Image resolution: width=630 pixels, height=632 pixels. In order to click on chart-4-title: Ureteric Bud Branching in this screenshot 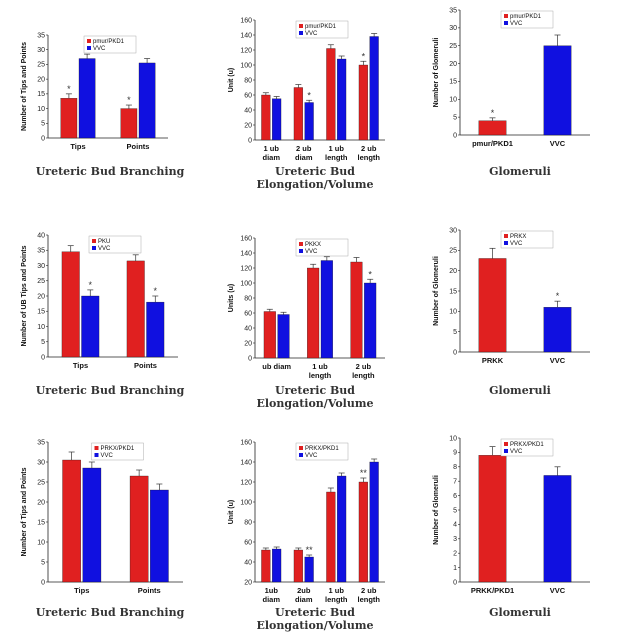, I will do `click(110, 390)`.